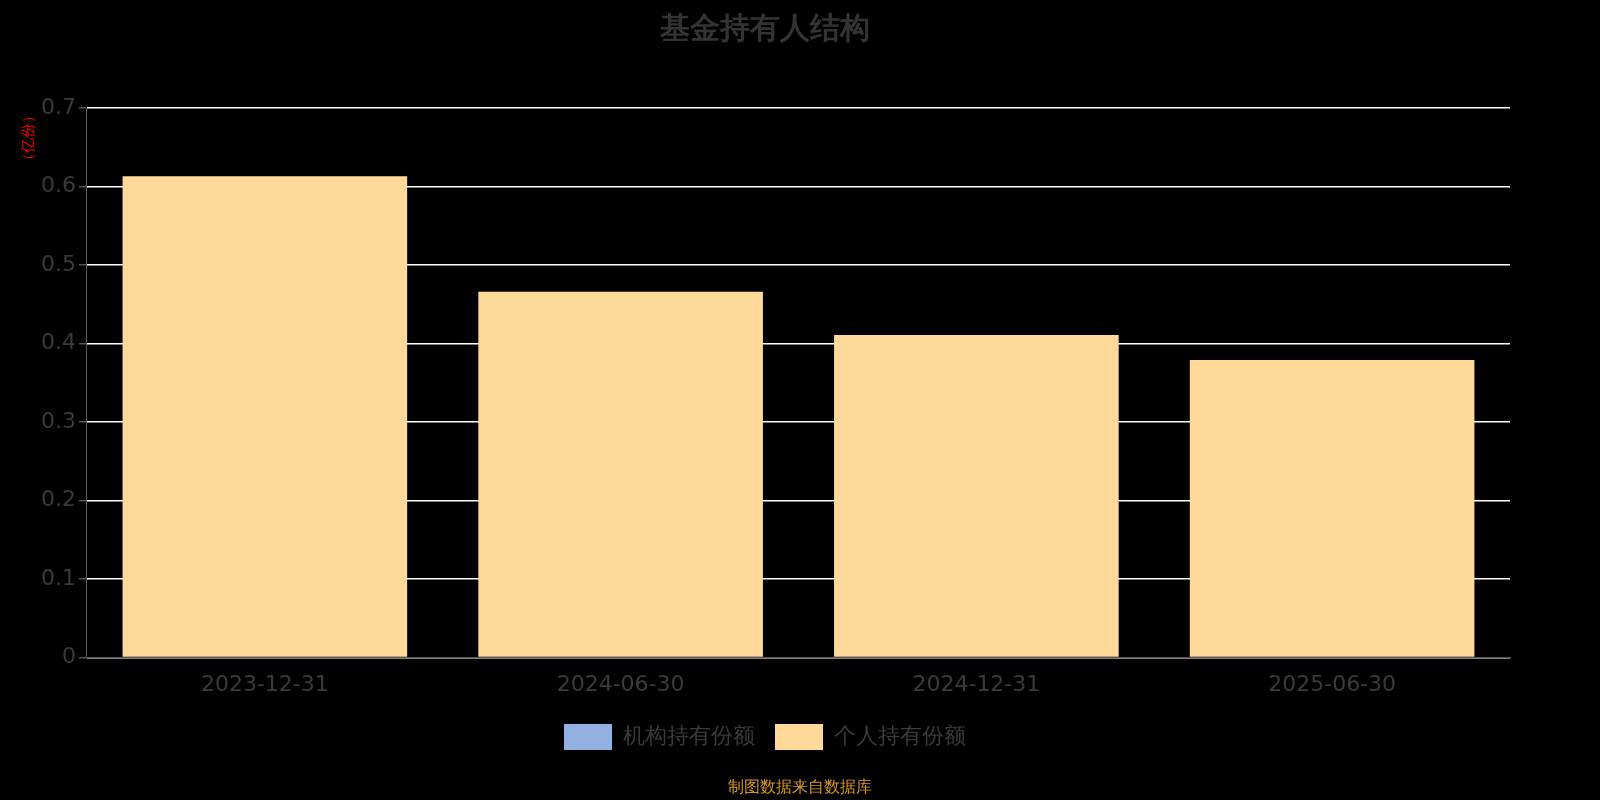 This screenshot has height=800, width=1600. What do you see at coordinates (58, 342) in the screenshot?
I see `y-tick-label: 0.4` at bounding box center [58, 342].